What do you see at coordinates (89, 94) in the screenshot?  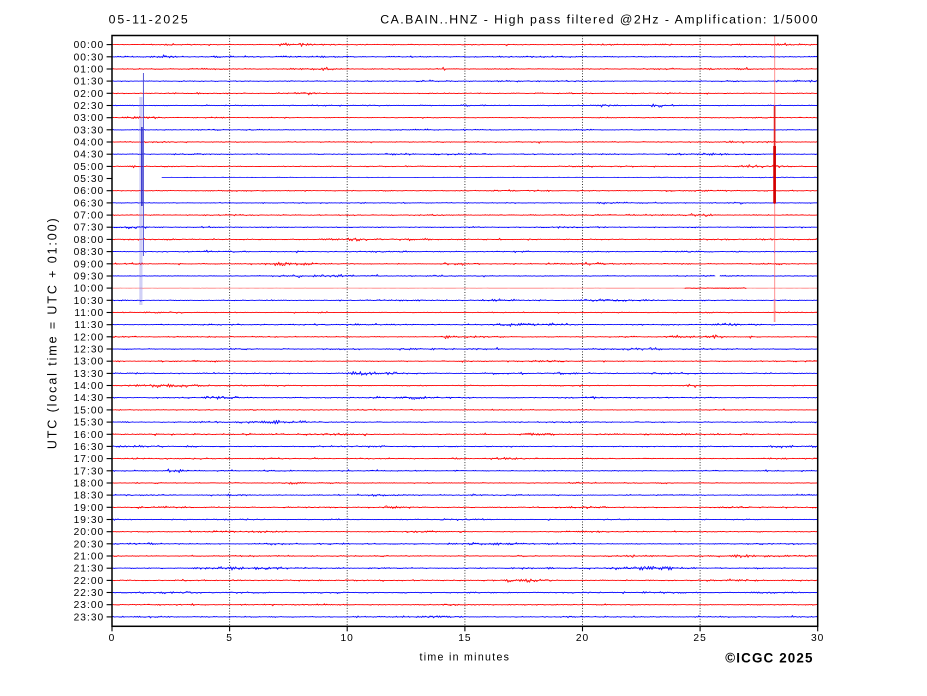 I see `svg-text: 02:00` at bounding box center [89, 94].